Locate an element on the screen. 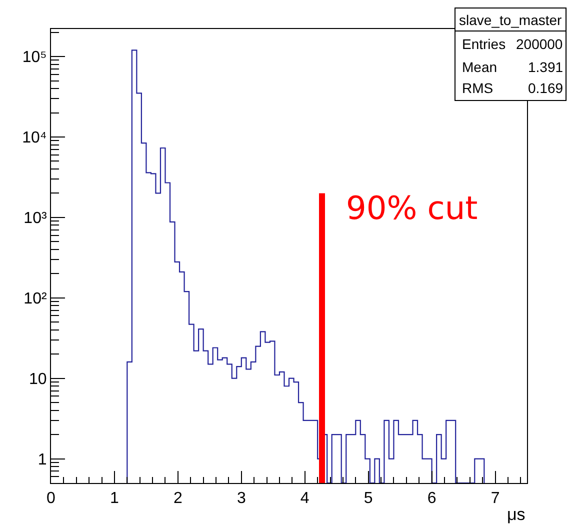  annotation: Mean is located at coordinates (480, 67).